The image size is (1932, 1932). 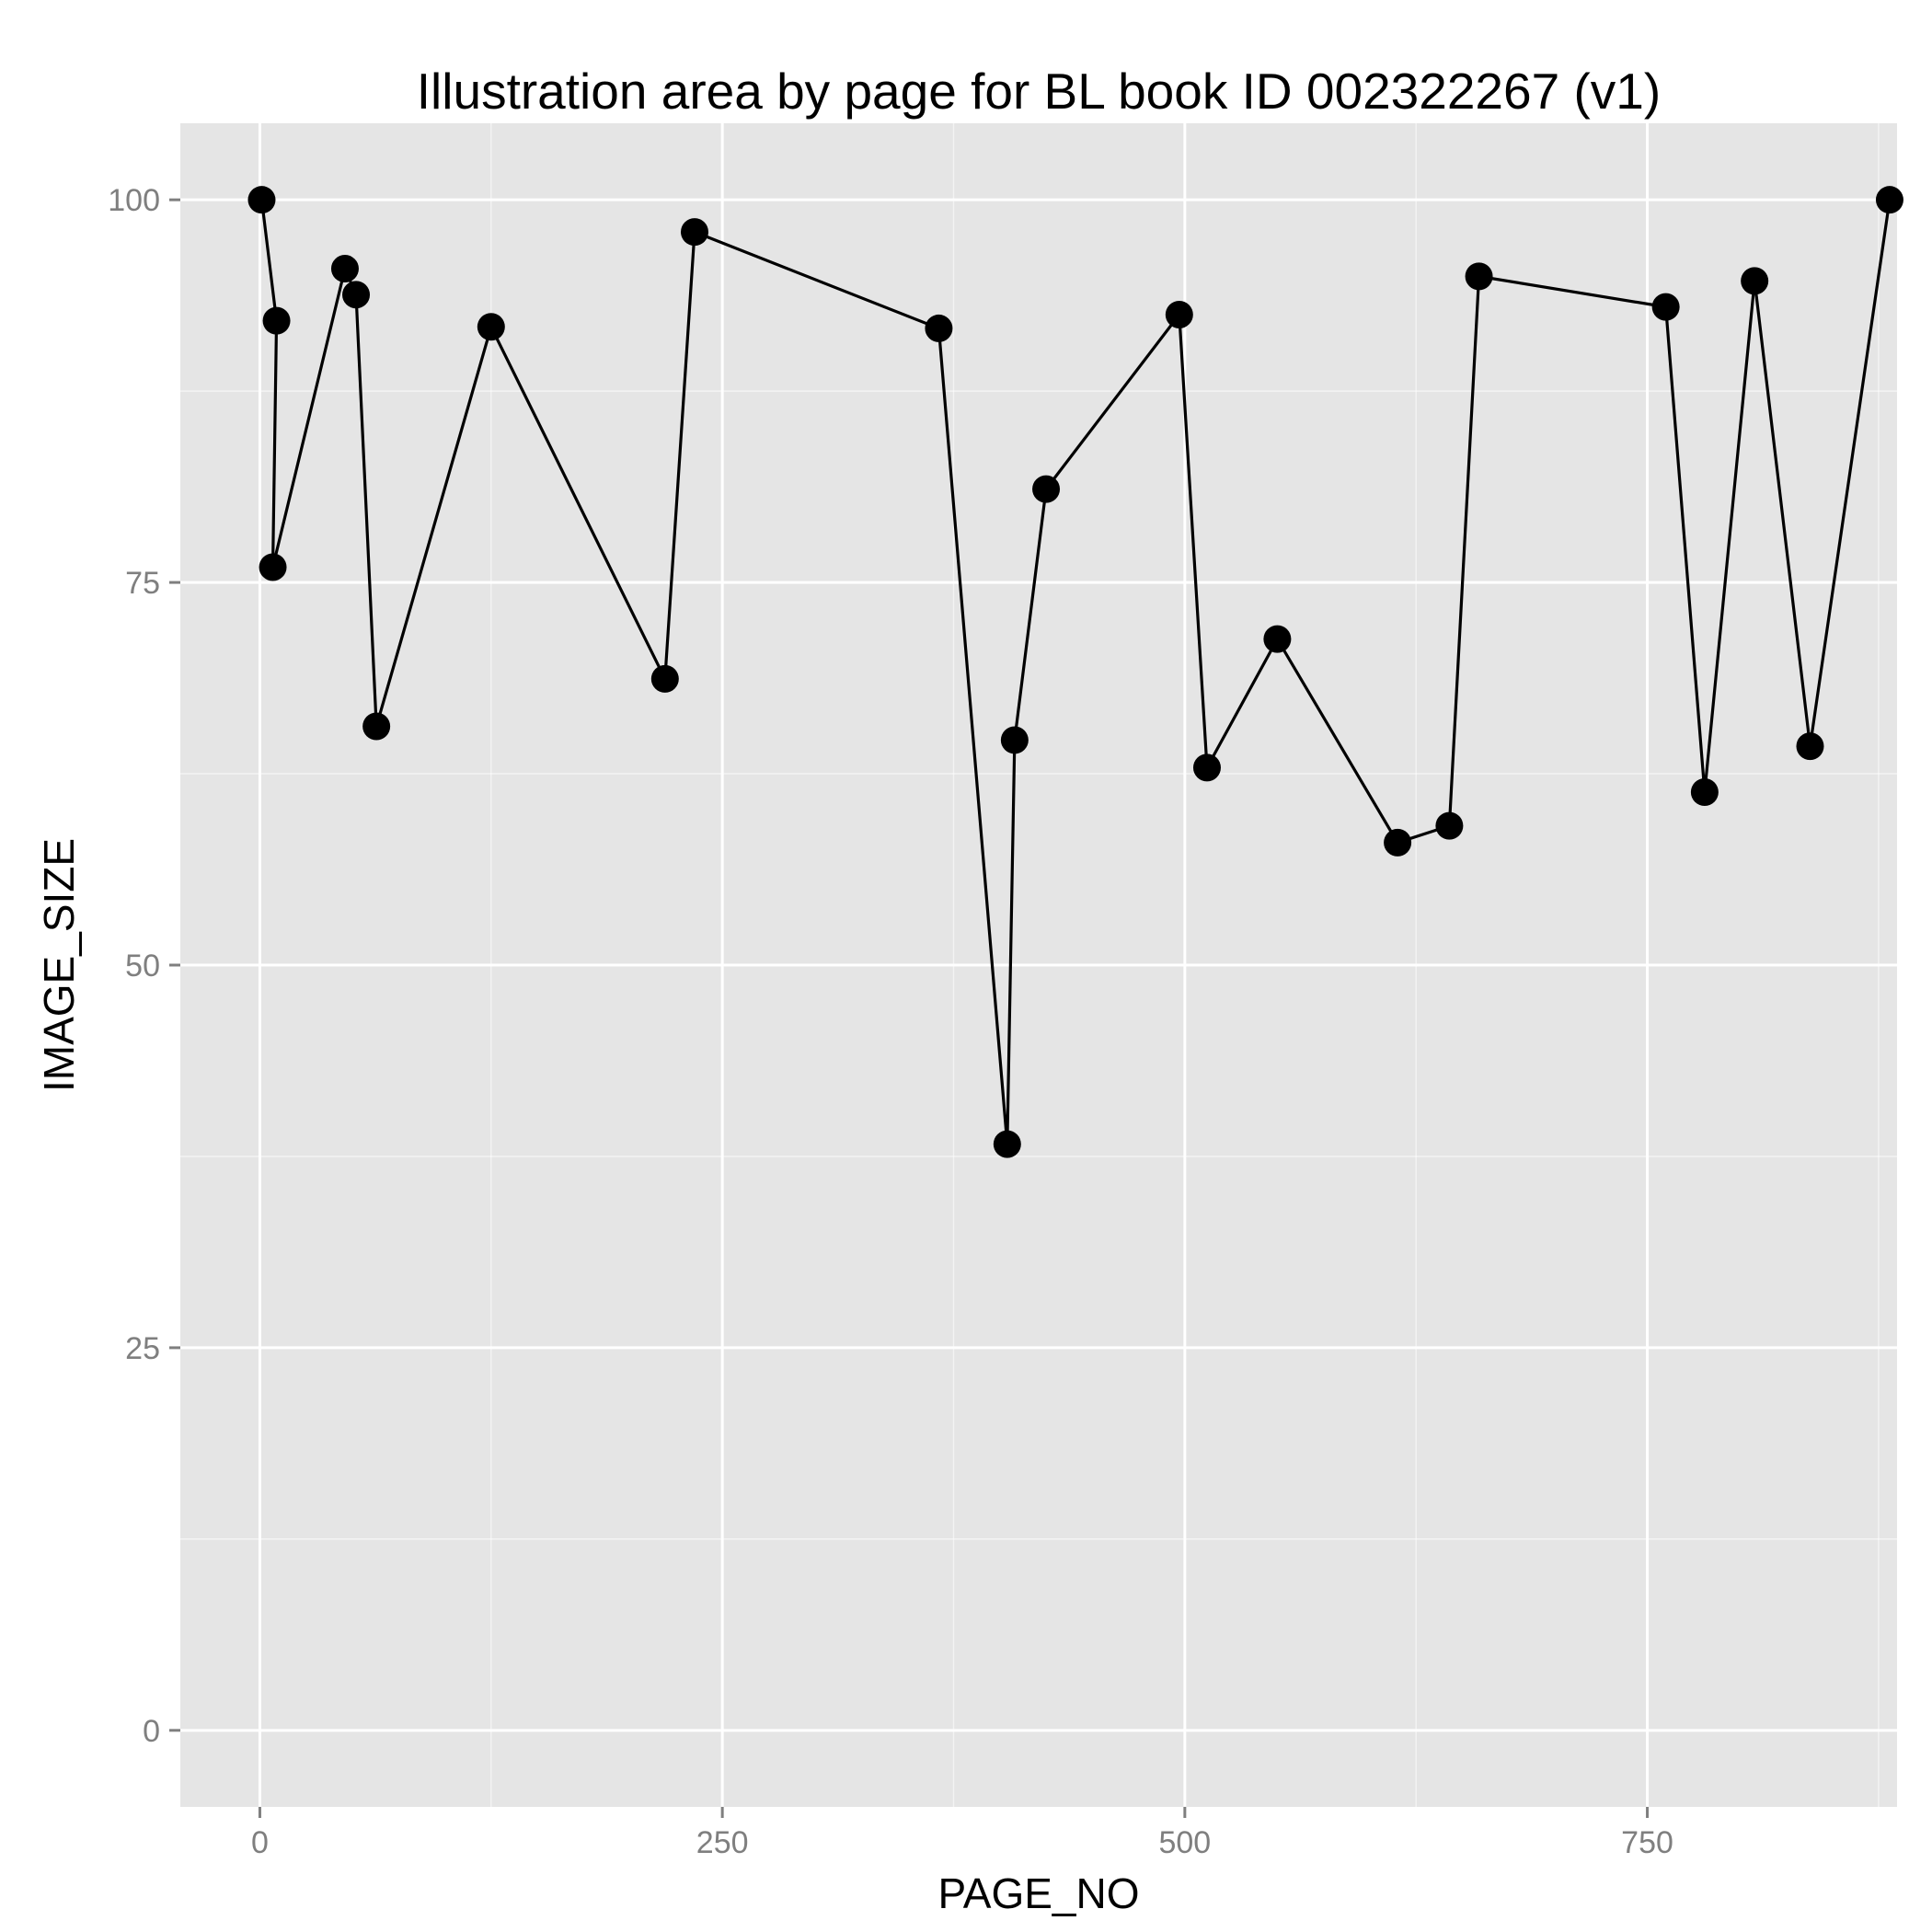 What do you see at coordinates (722, 1842) in the screenshot?
I see `x-tick-label: 250` at bounding box center [722, 1842].